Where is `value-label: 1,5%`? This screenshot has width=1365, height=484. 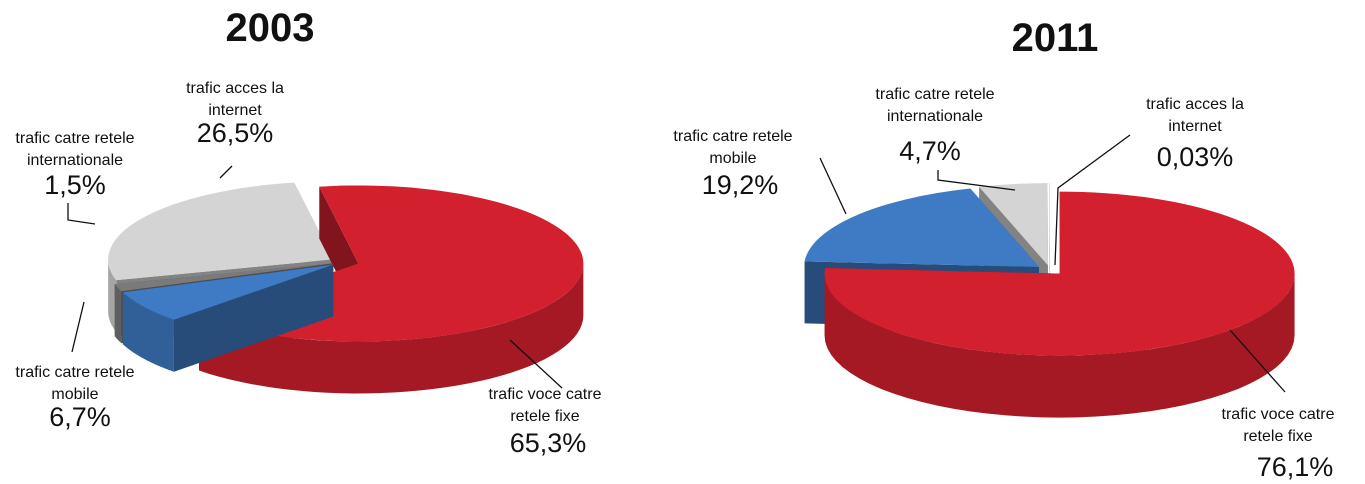 value-label: 1,5% is located at coordinates (75, 185).